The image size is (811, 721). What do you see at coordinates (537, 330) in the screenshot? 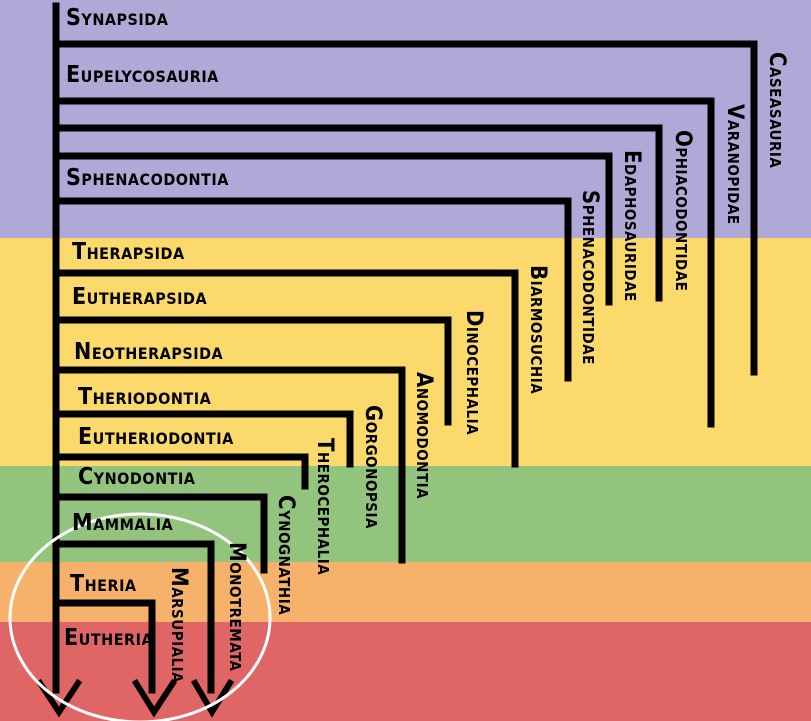
I see `label-biarmosuchia: Biarmosuchia` at bounding box center [537, 330].